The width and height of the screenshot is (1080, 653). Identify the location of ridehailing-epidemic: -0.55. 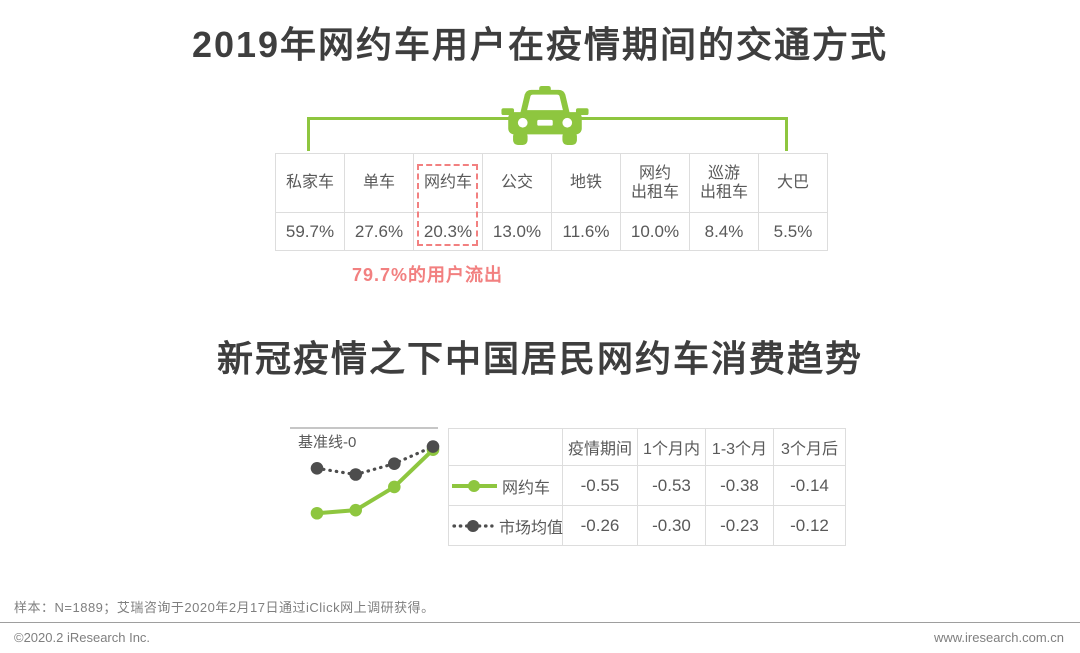
(600, 485).